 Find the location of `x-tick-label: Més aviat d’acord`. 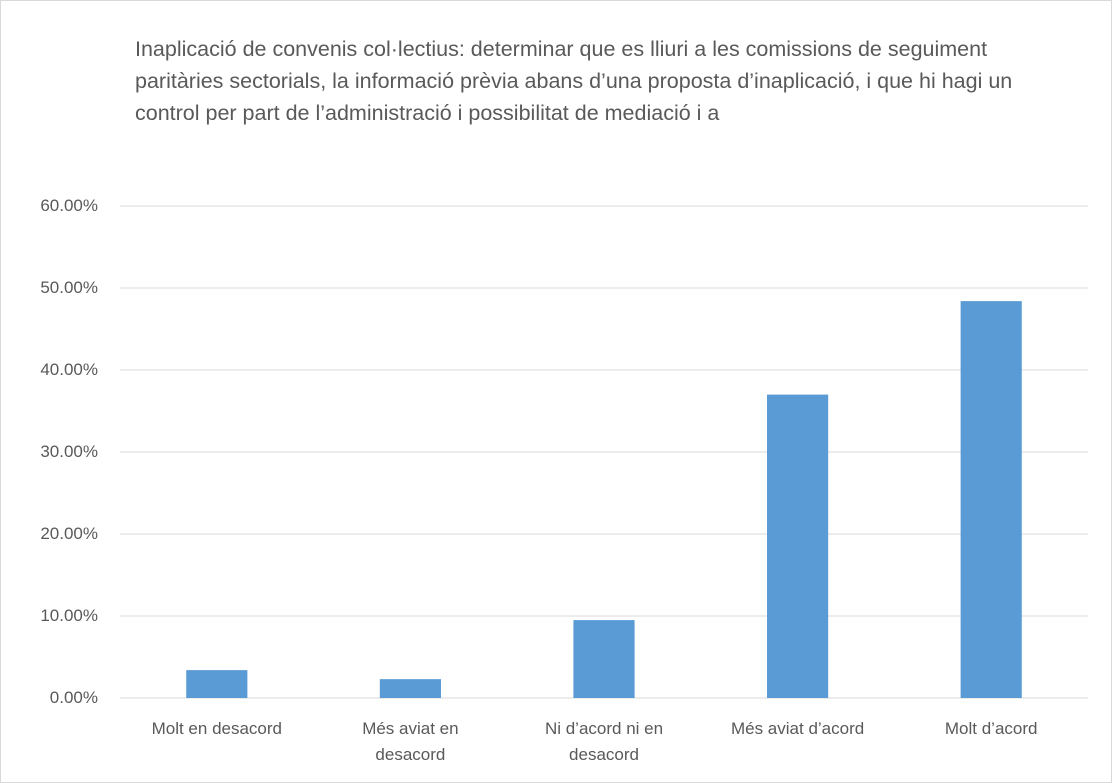

x-tick-label: Més aviat d’acord is located at coordinates (797, 728).